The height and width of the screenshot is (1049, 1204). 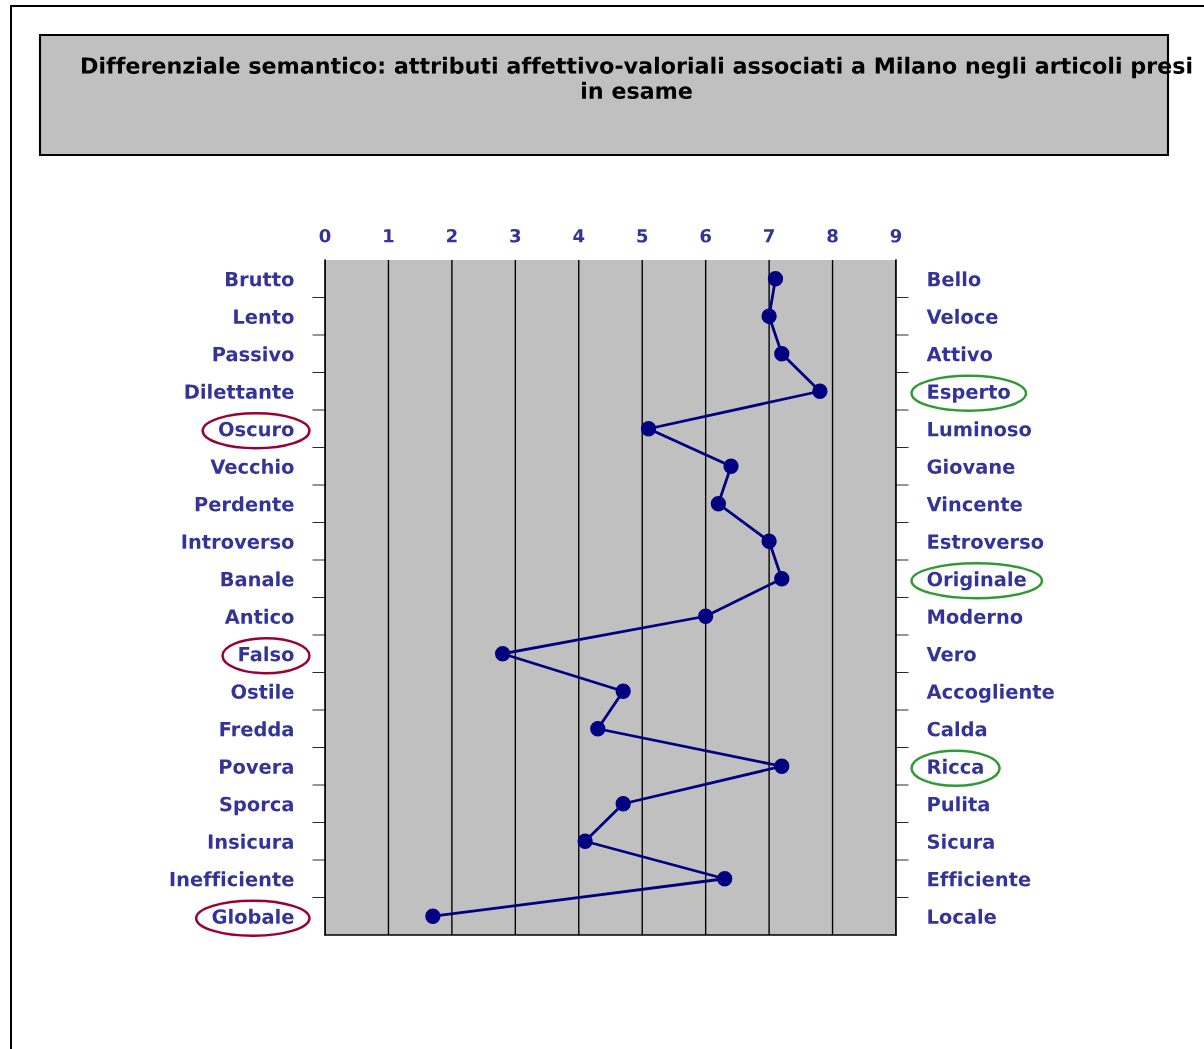 I want to click on x-tick-label: 1, so click(x=389, y=236).